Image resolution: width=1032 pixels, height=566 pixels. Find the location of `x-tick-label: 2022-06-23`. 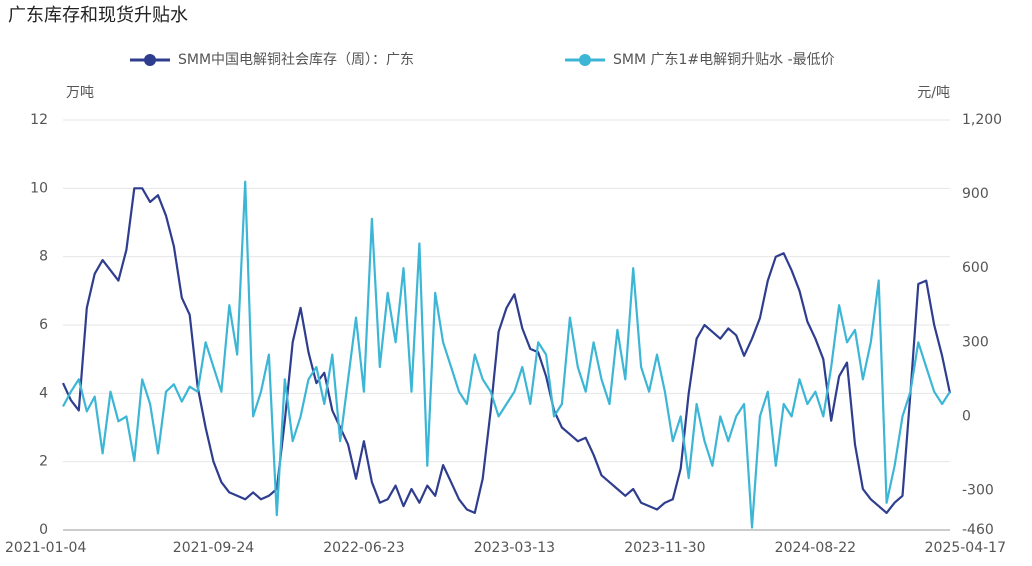

x-tick-label: 2022-06-23 is located at coordinates (363, 548).